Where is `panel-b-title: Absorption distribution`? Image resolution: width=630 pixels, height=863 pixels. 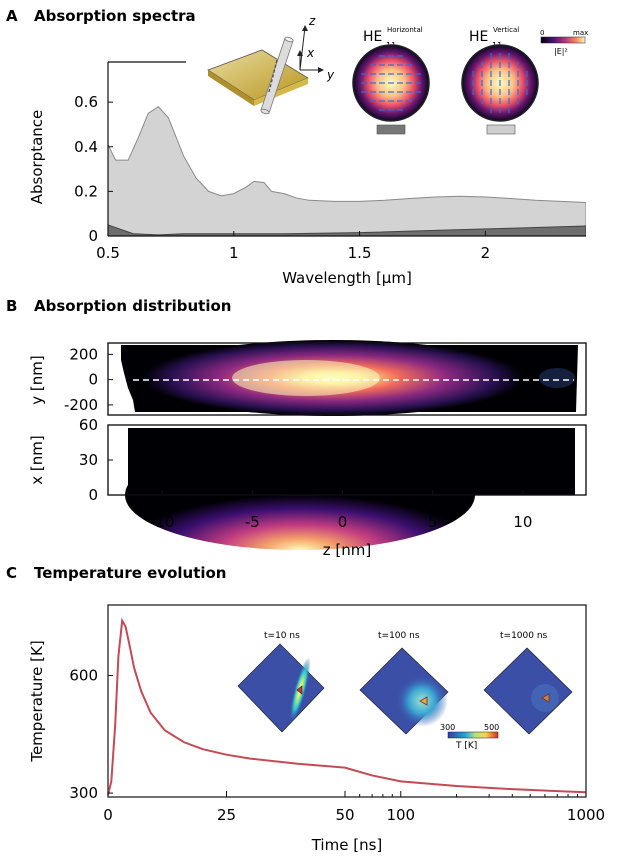 panel-b-title: Absorption distribution is located at coordinates (132, 306).